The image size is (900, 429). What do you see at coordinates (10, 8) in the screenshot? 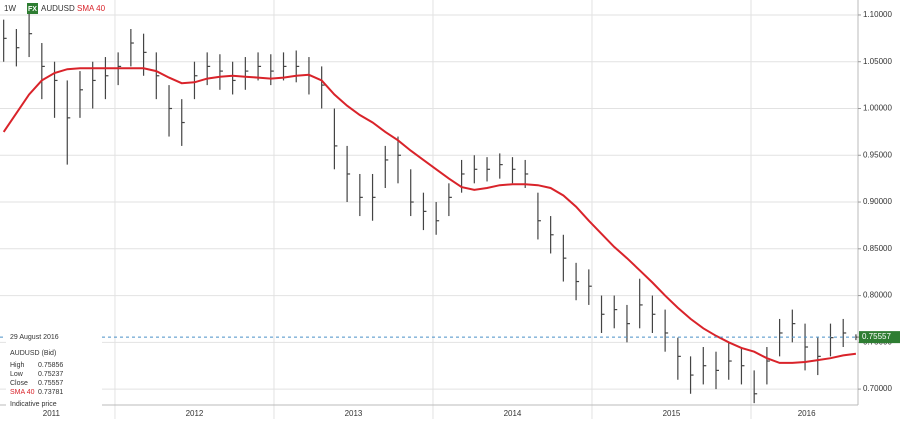
I see `interval: 1W` at bounding box center [10, 8].